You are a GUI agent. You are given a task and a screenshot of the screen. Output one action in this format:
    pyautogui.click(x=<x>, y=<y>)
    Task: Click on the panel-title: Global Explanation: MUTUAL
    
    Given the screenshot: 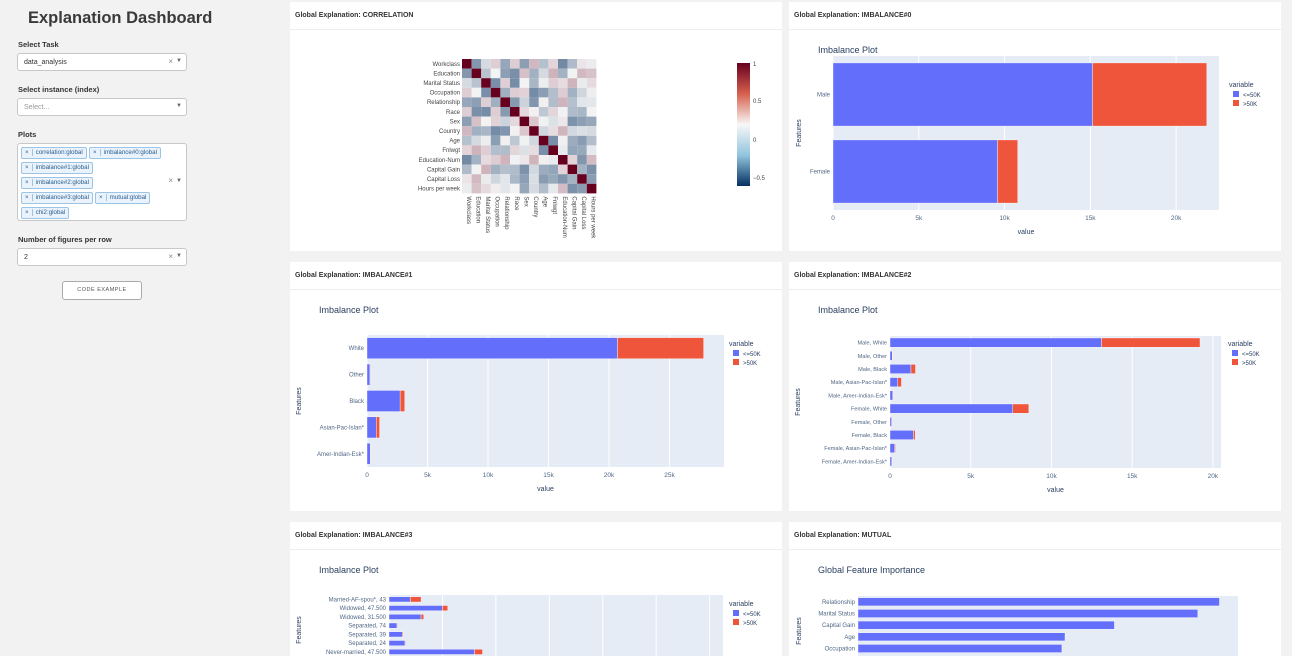 What is the action you would take?
    pyautogui.click(x=843, y=535)
    